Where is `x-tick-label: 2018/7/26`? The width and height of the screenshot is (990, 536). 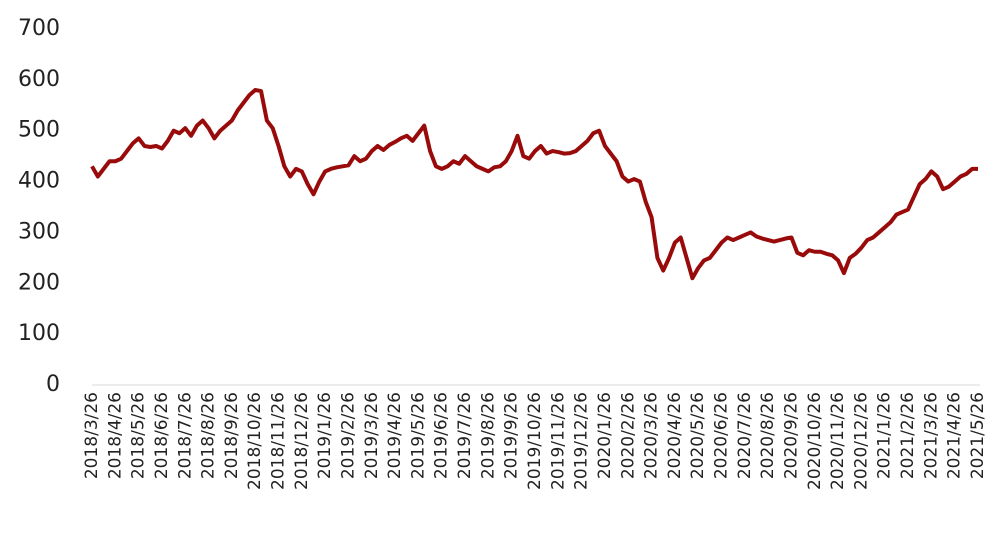 x-tick-label: 2018/7/26 is located at coordinates (185, 435).